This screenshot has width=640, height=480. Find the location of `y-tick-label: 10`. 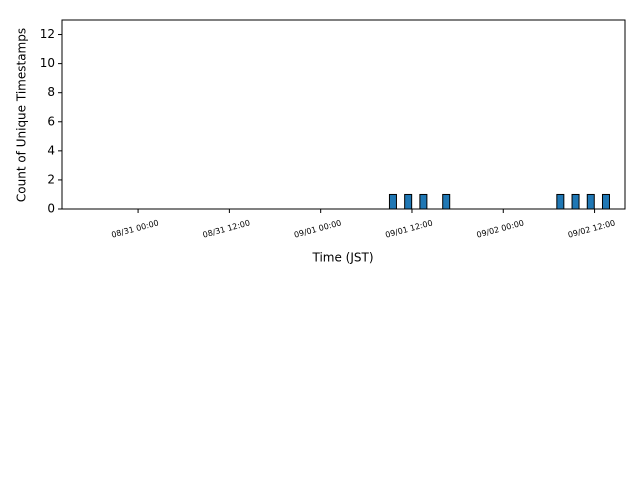

y-tick-label: 10 is located at coordinates (47, 63).